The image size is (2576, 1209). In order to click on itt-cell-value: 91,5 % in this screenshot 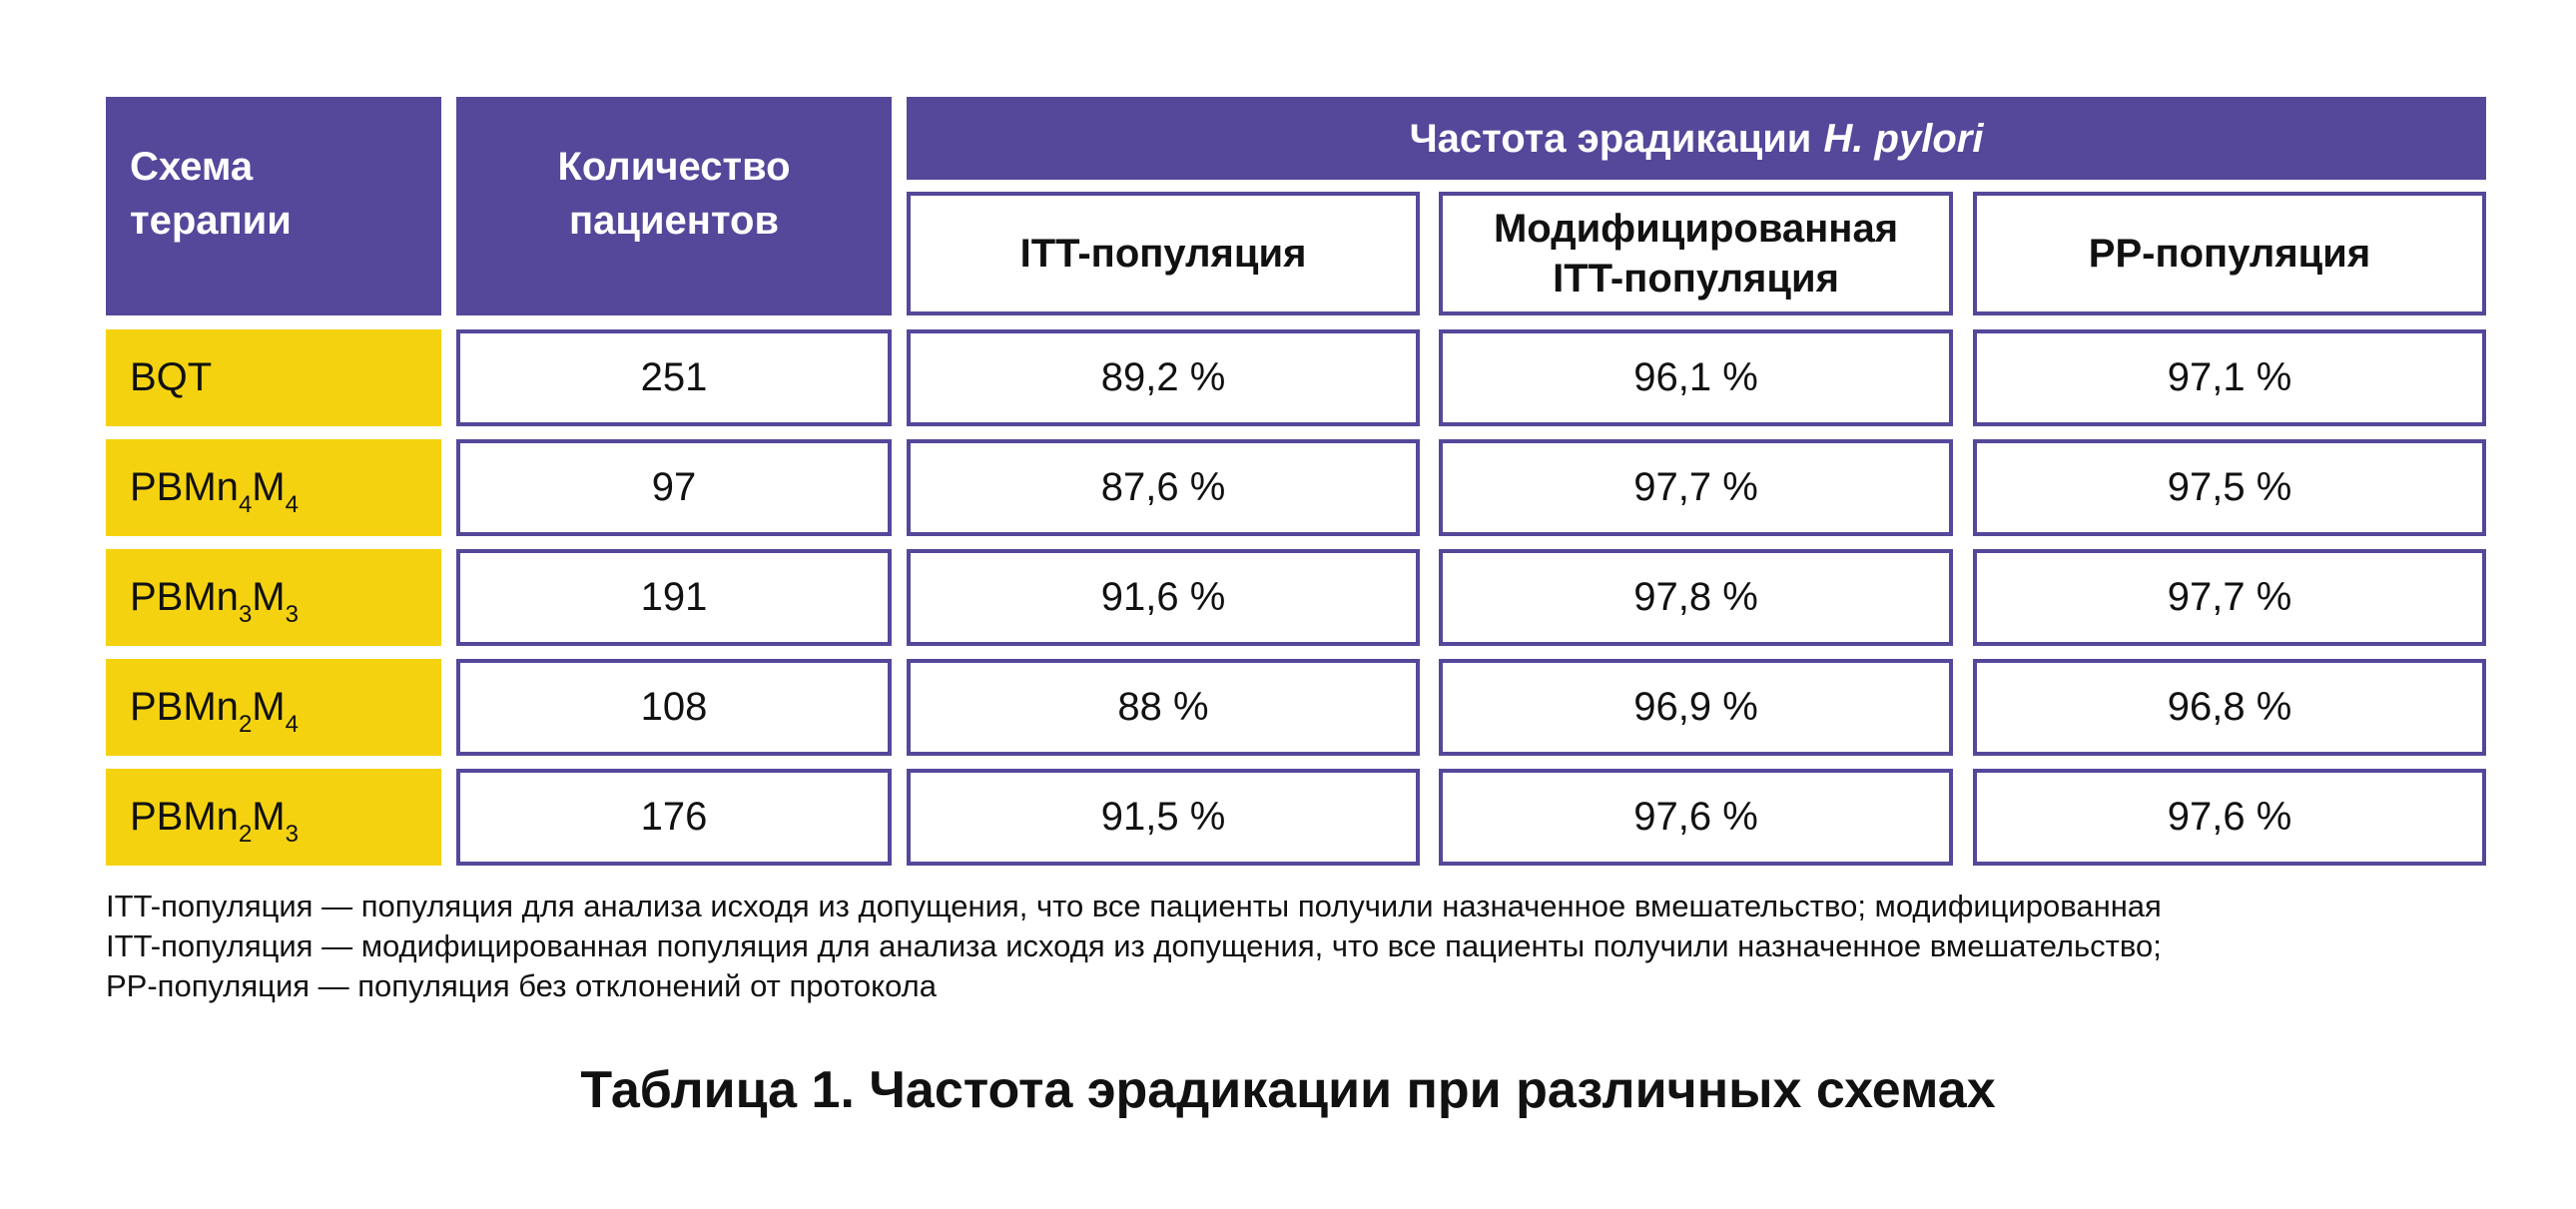, I will do `click(1163, 817)`.